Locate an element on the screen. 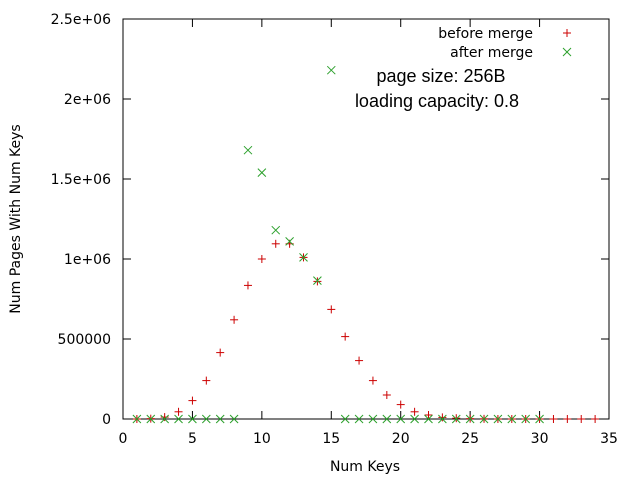 This screenshot has height=480, width=640. y-tick-label: 2.5e+06 is located at coordinates (81, 20).